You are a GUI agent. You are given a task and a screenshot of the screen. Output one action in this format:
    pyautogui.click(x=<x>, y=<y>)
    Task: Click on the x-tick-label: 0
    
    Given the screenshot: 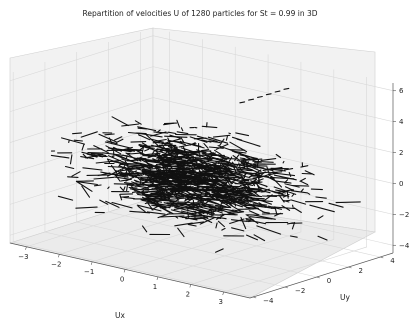 What is the action you would take?
    pyautogui.click(x=122, y=279)
    